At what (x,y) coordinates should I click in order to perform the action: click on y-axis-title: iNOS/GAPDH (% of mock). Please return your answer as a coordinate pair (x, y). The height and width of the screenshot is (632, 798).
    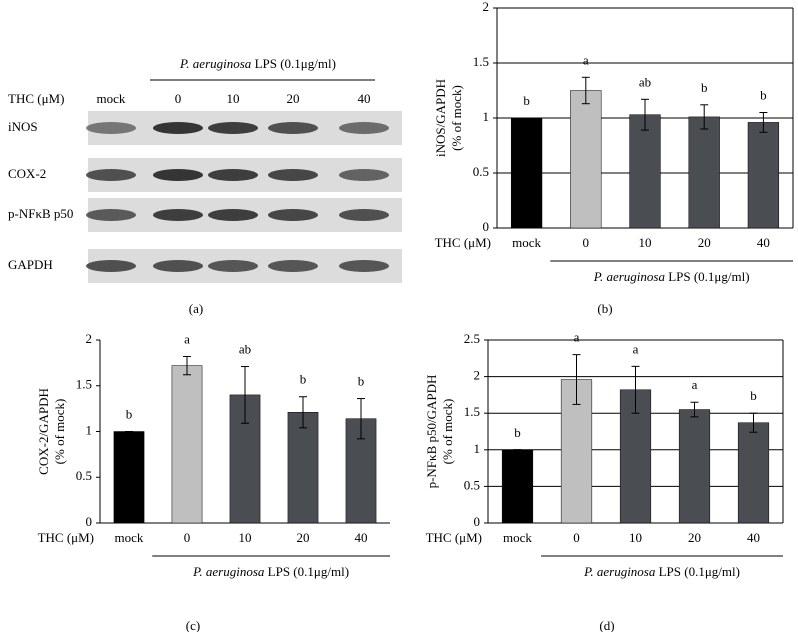
    Looking at the image, I should click on (448, 118).